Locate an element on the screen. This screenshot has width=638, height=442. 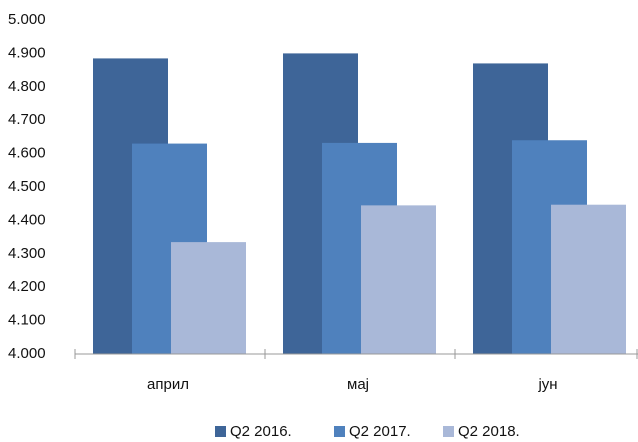
x-tick-label: јун is located at coordinates (547, 384).